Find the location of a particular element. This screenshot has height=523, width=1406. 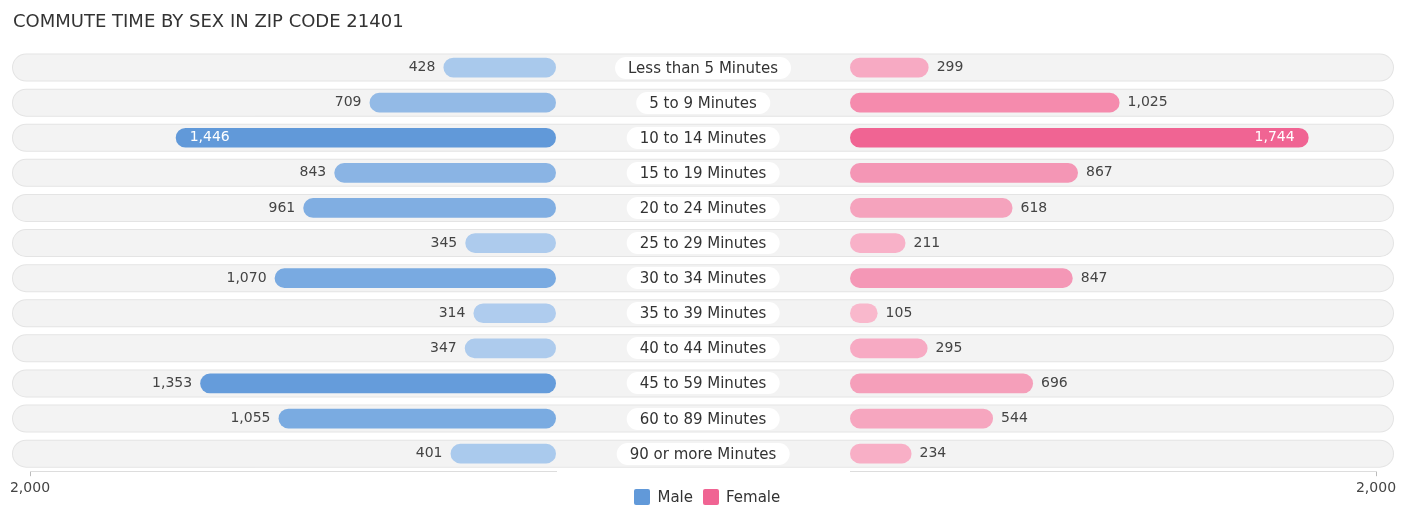

y-tick-label: Less than 5 Minutes is located at coordinates (703, 67).